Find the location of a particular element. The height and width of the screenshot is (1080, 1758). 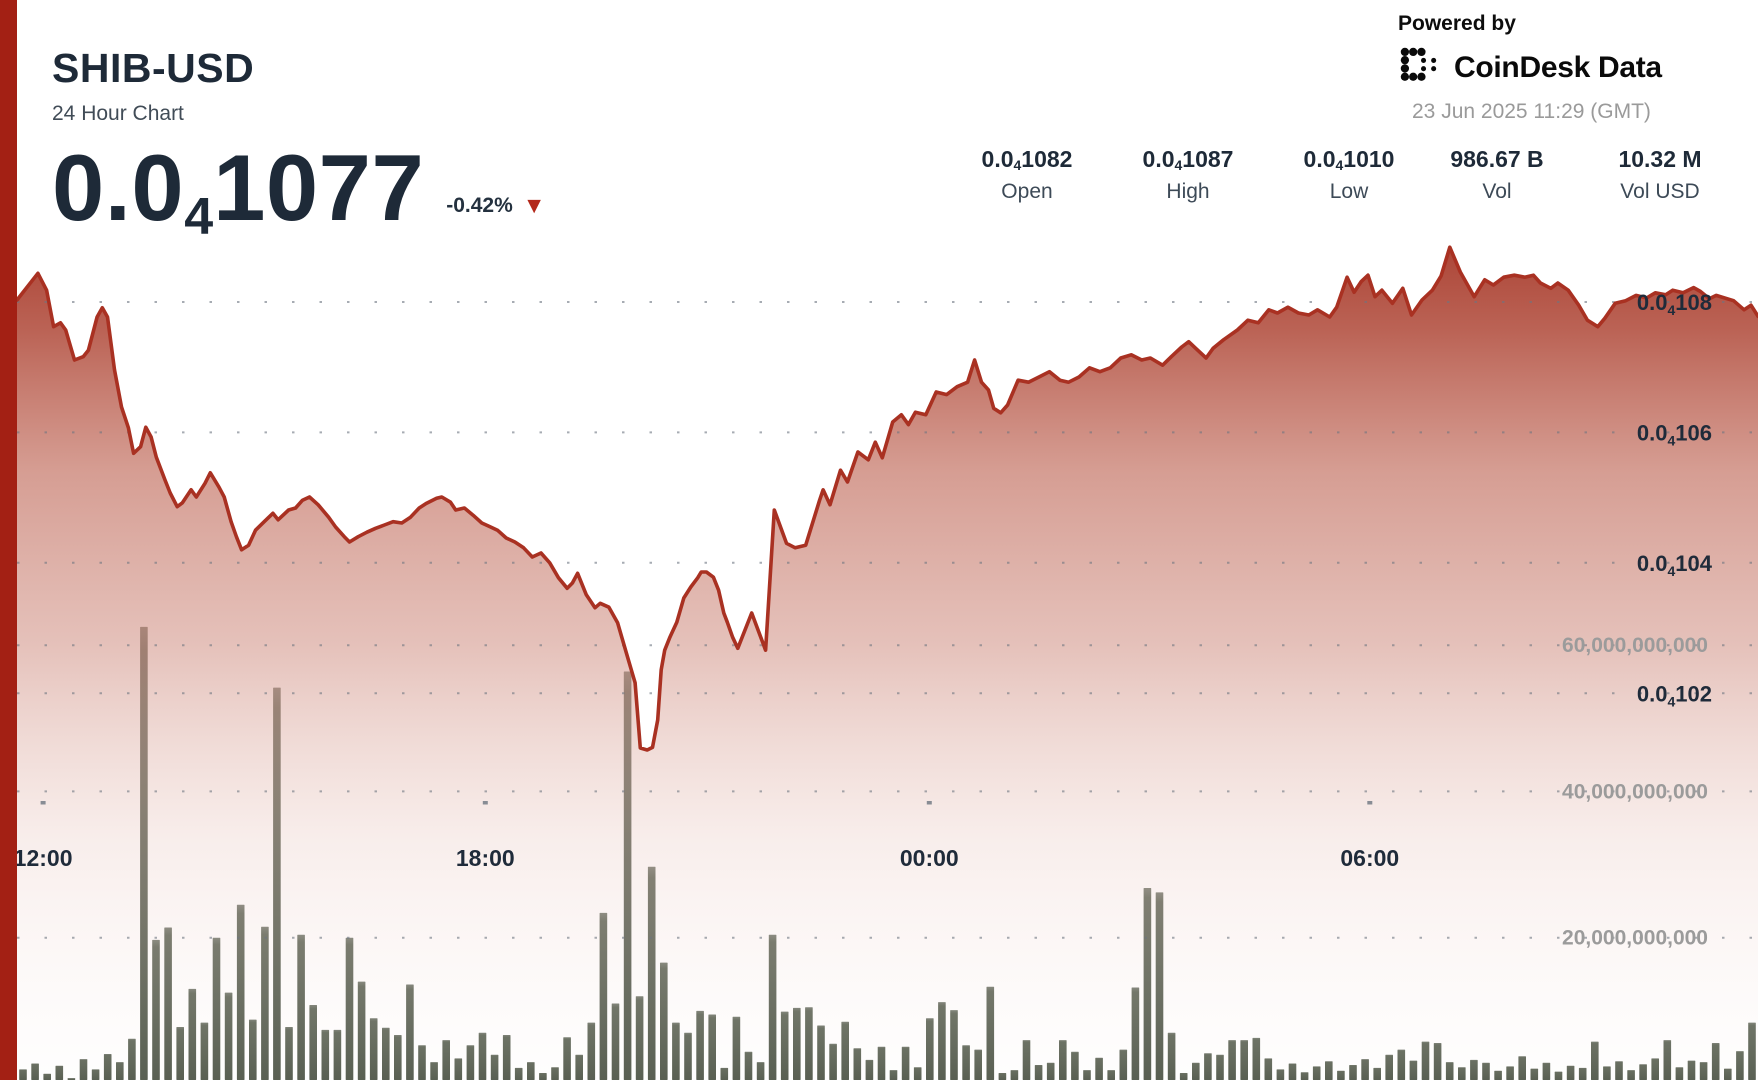

volume-tick-label: 20,000,000,000 is located at coordinates (1635, 938).